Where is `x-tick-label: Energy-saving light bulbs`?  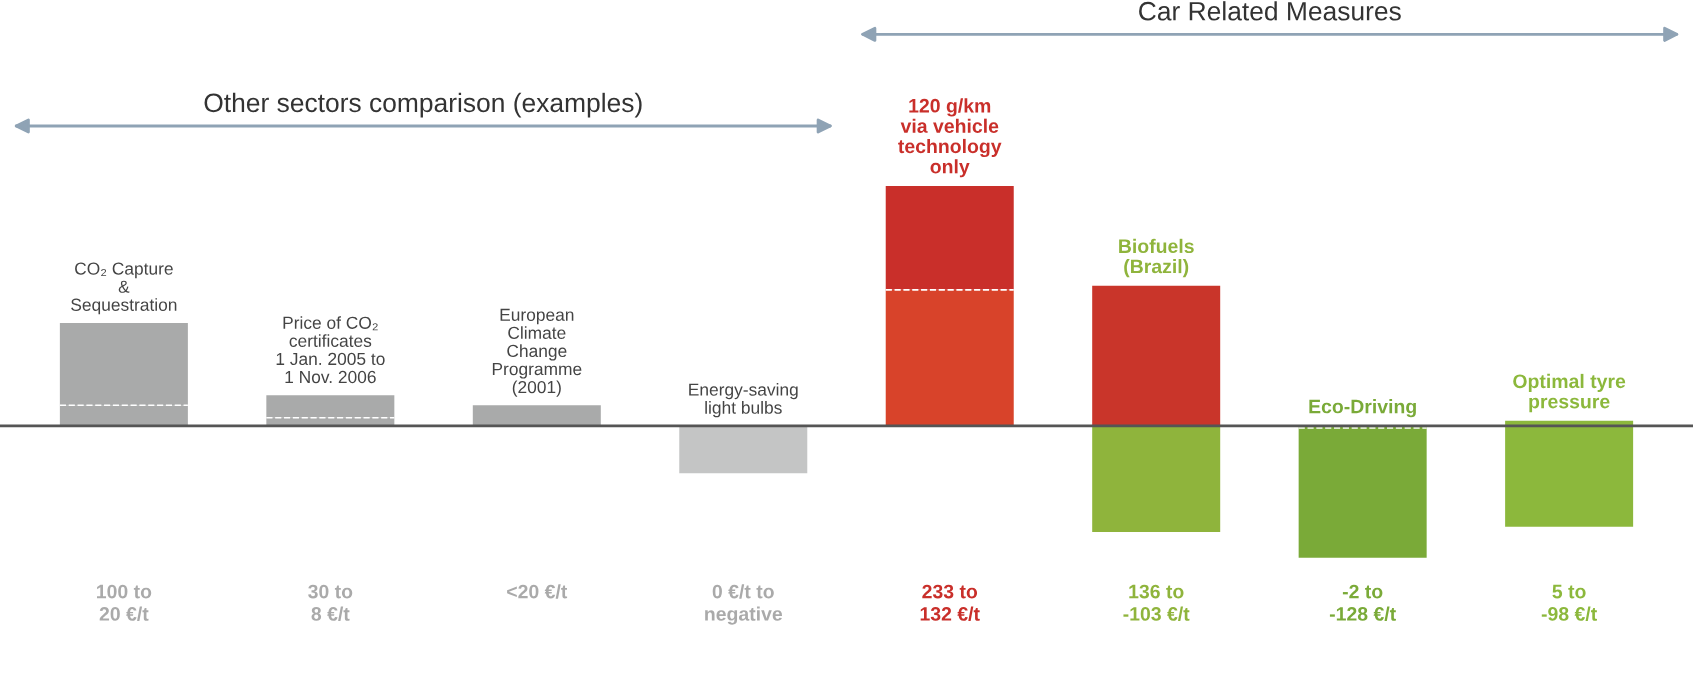 x-tick-label: Energy-saving light bulbs is located at coordinates (743, 400).